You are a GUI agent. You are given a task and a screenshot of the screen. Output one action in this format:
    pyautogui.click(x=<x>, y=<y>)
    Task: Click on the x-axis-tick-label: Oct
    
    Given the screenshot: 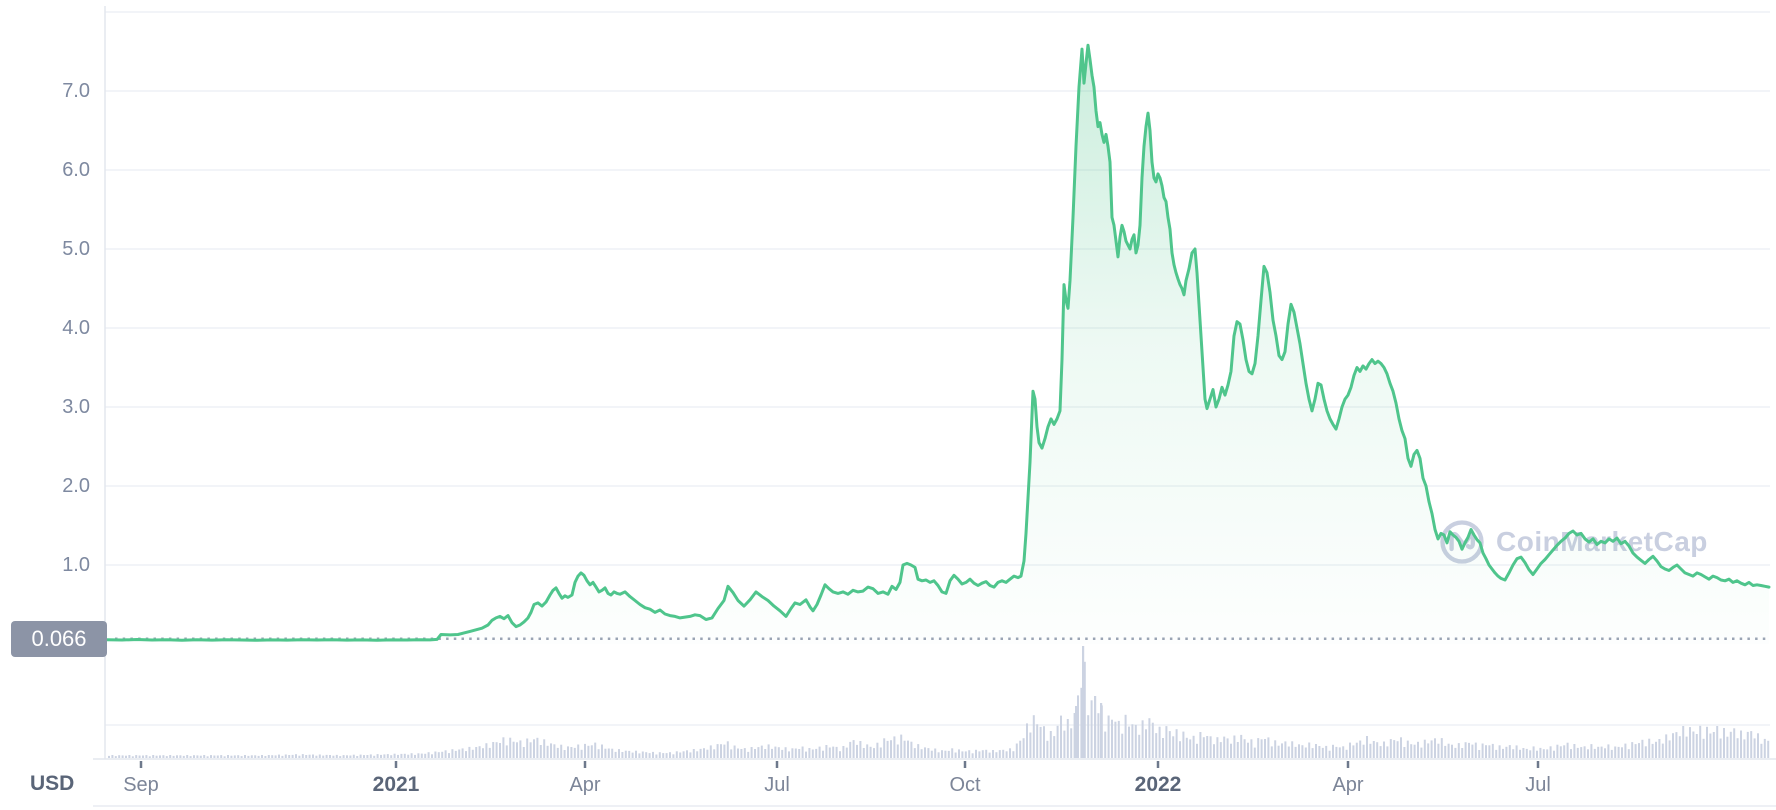 What is the action you would take?
    pyautogui.click(x=965, y=785)
    